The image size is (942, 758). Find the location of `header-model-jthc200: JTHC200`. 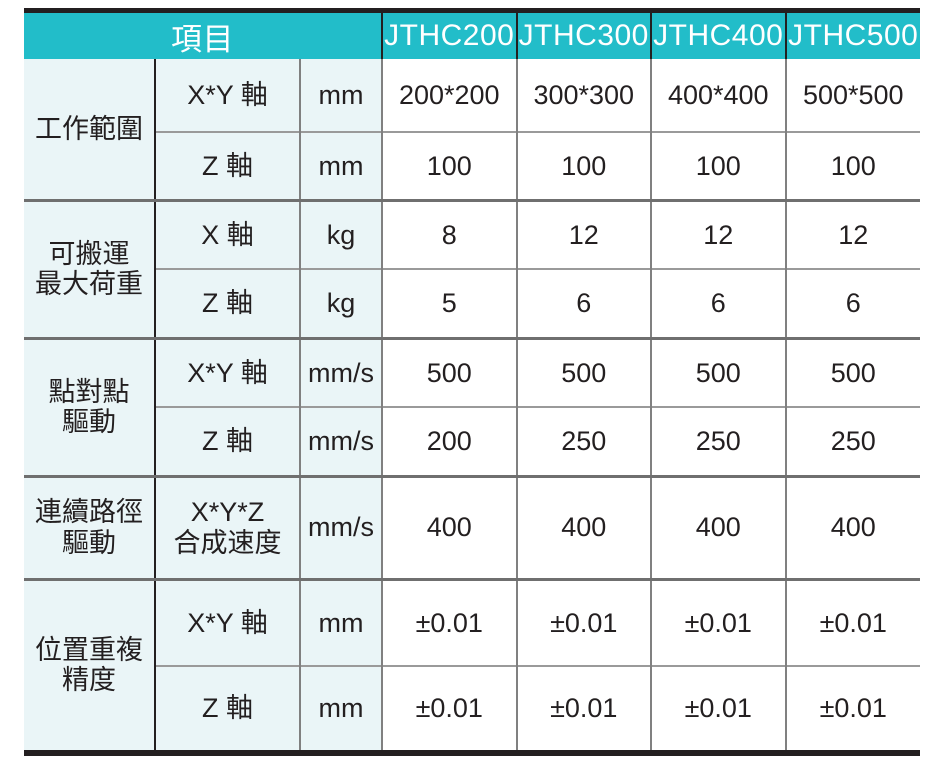

header-model-jthc200: JTHC200 is located at coordinates (449, 34).